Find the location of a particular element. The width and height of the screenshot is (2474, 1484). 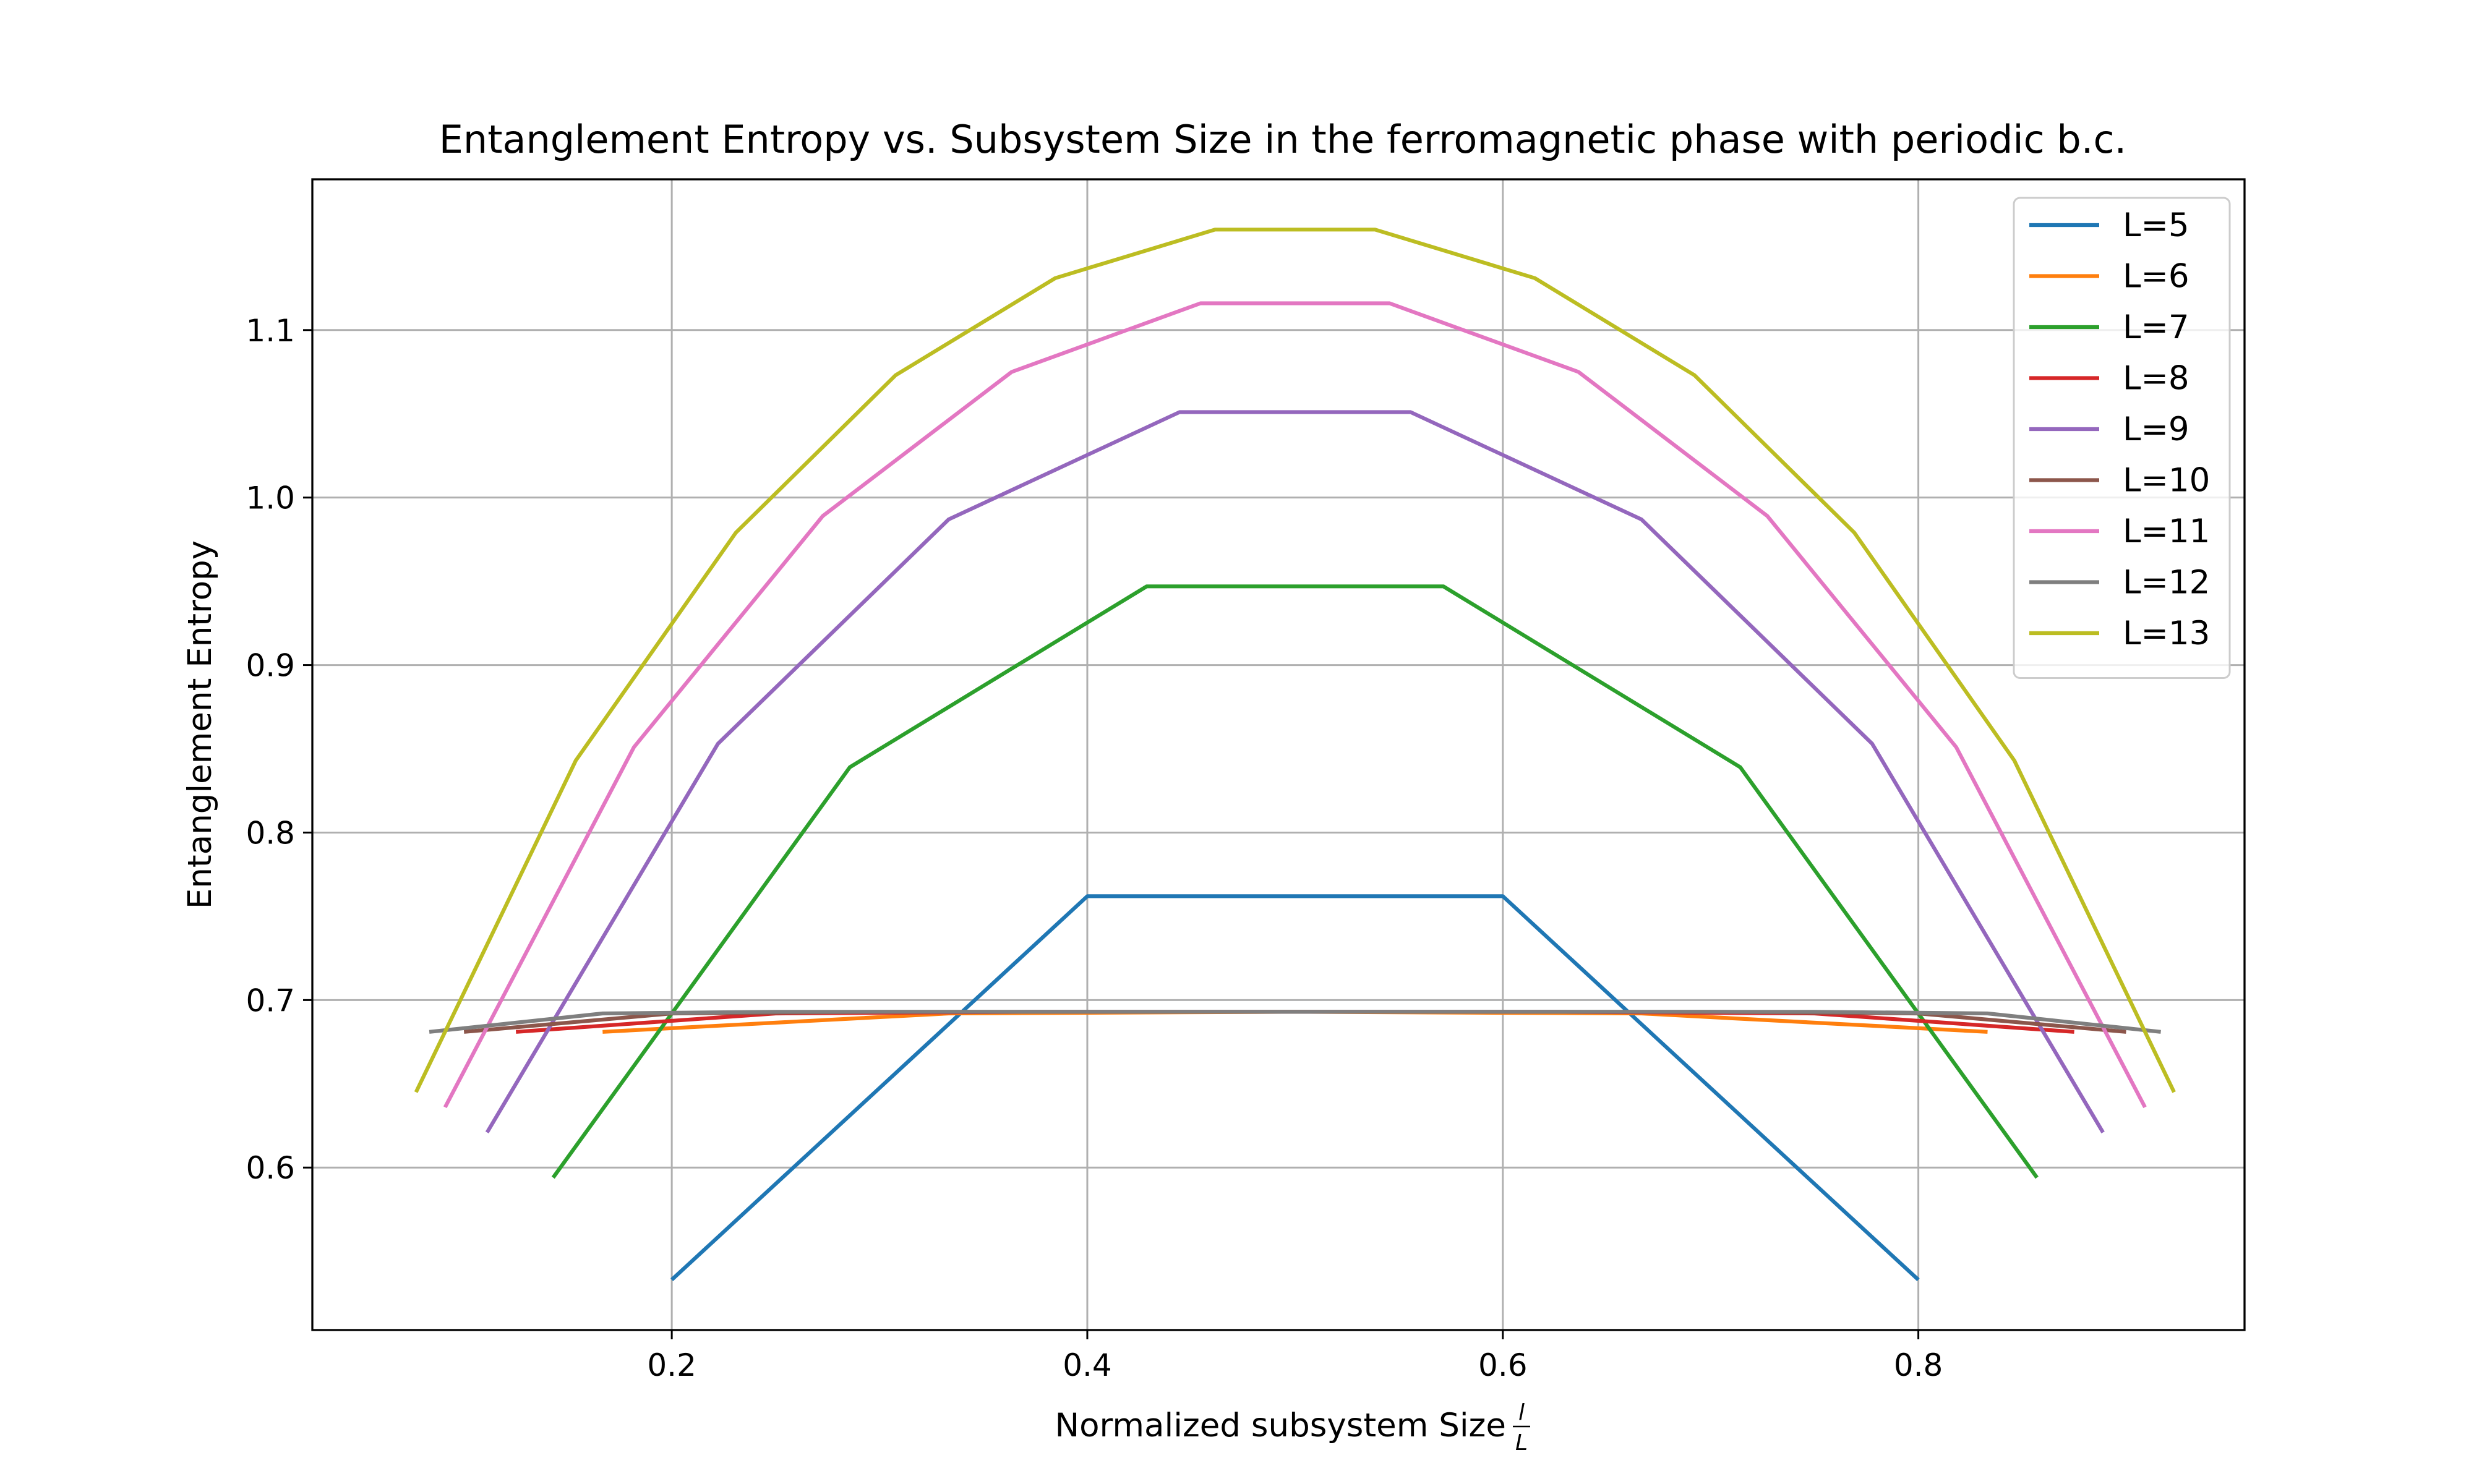

legend-label: L=5 is located at coordinates (2156, 225).